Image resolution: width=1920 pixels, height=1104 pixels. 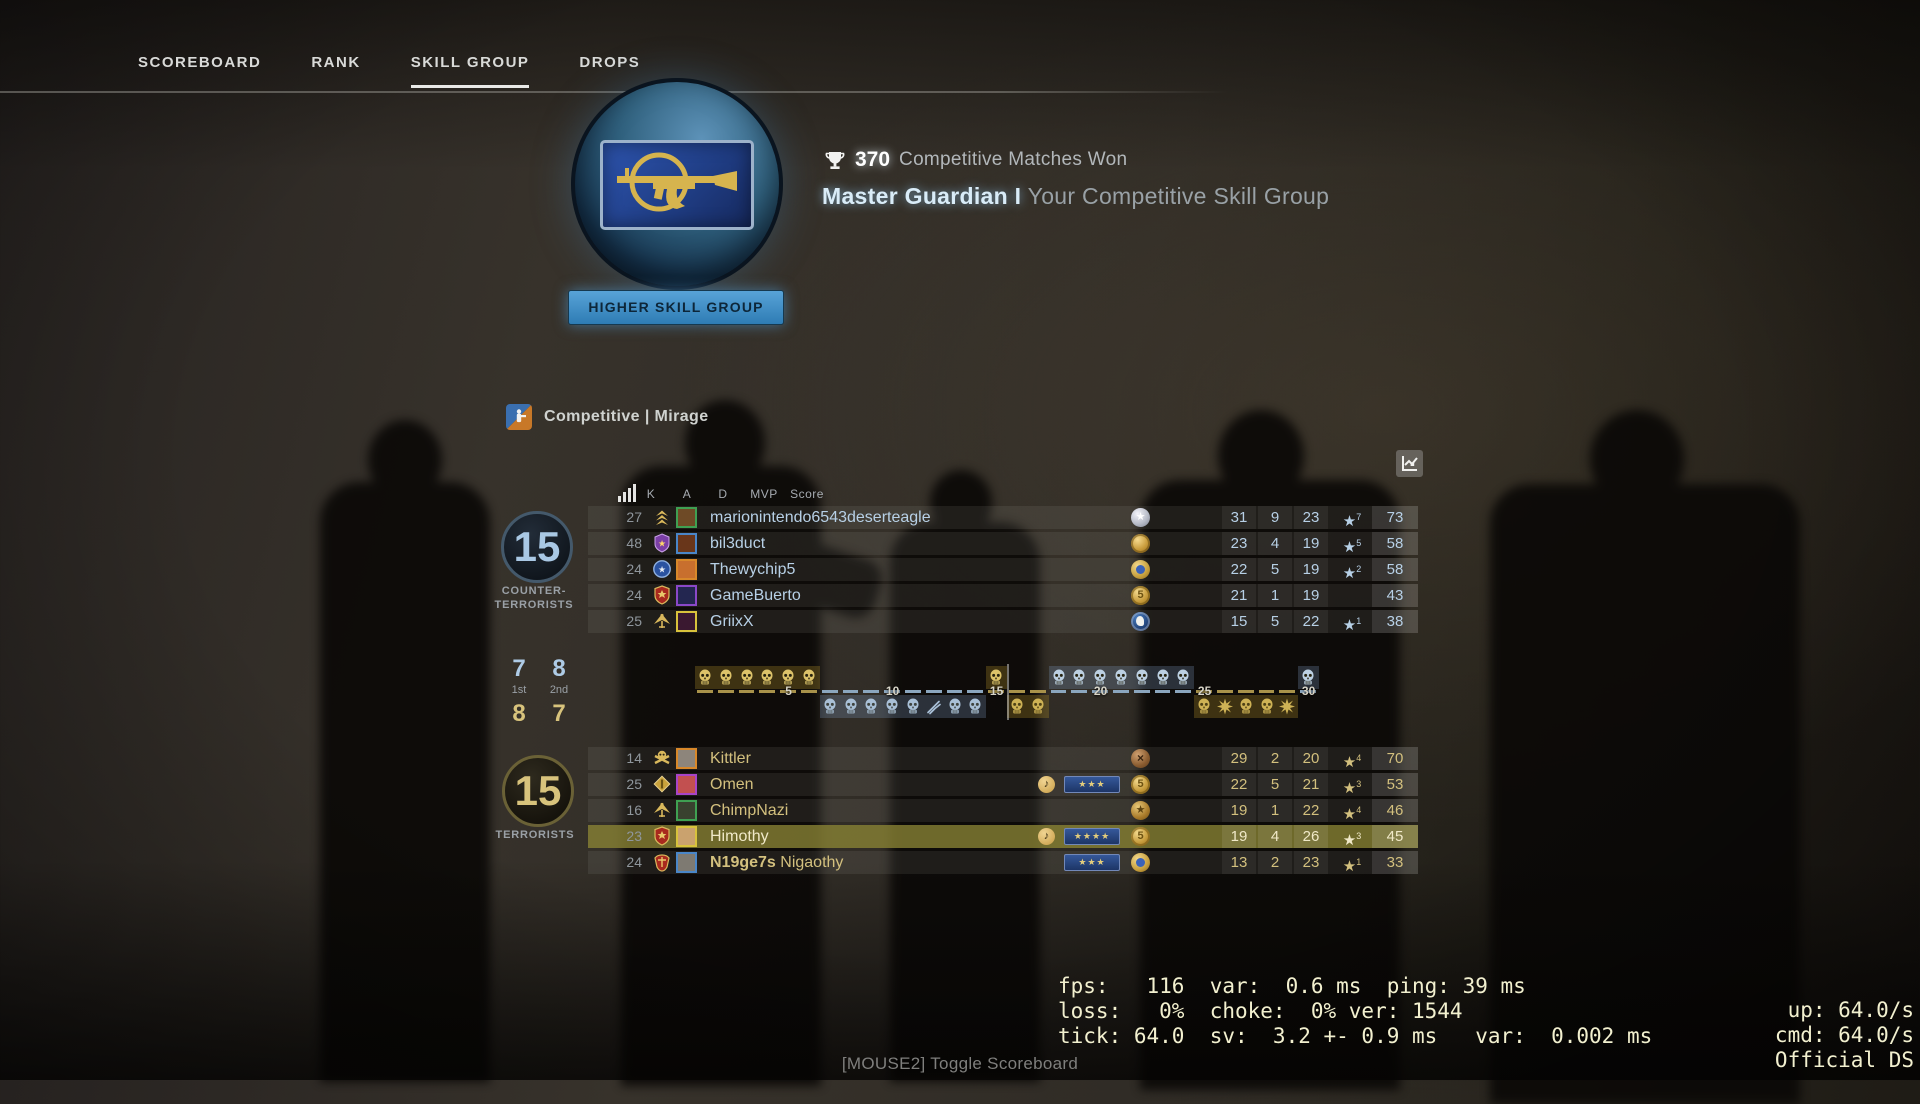 What do you see at coordinates (1395, 836) in the screenshot?
I see `score-value: 45` at bounding box center [1395, 836].